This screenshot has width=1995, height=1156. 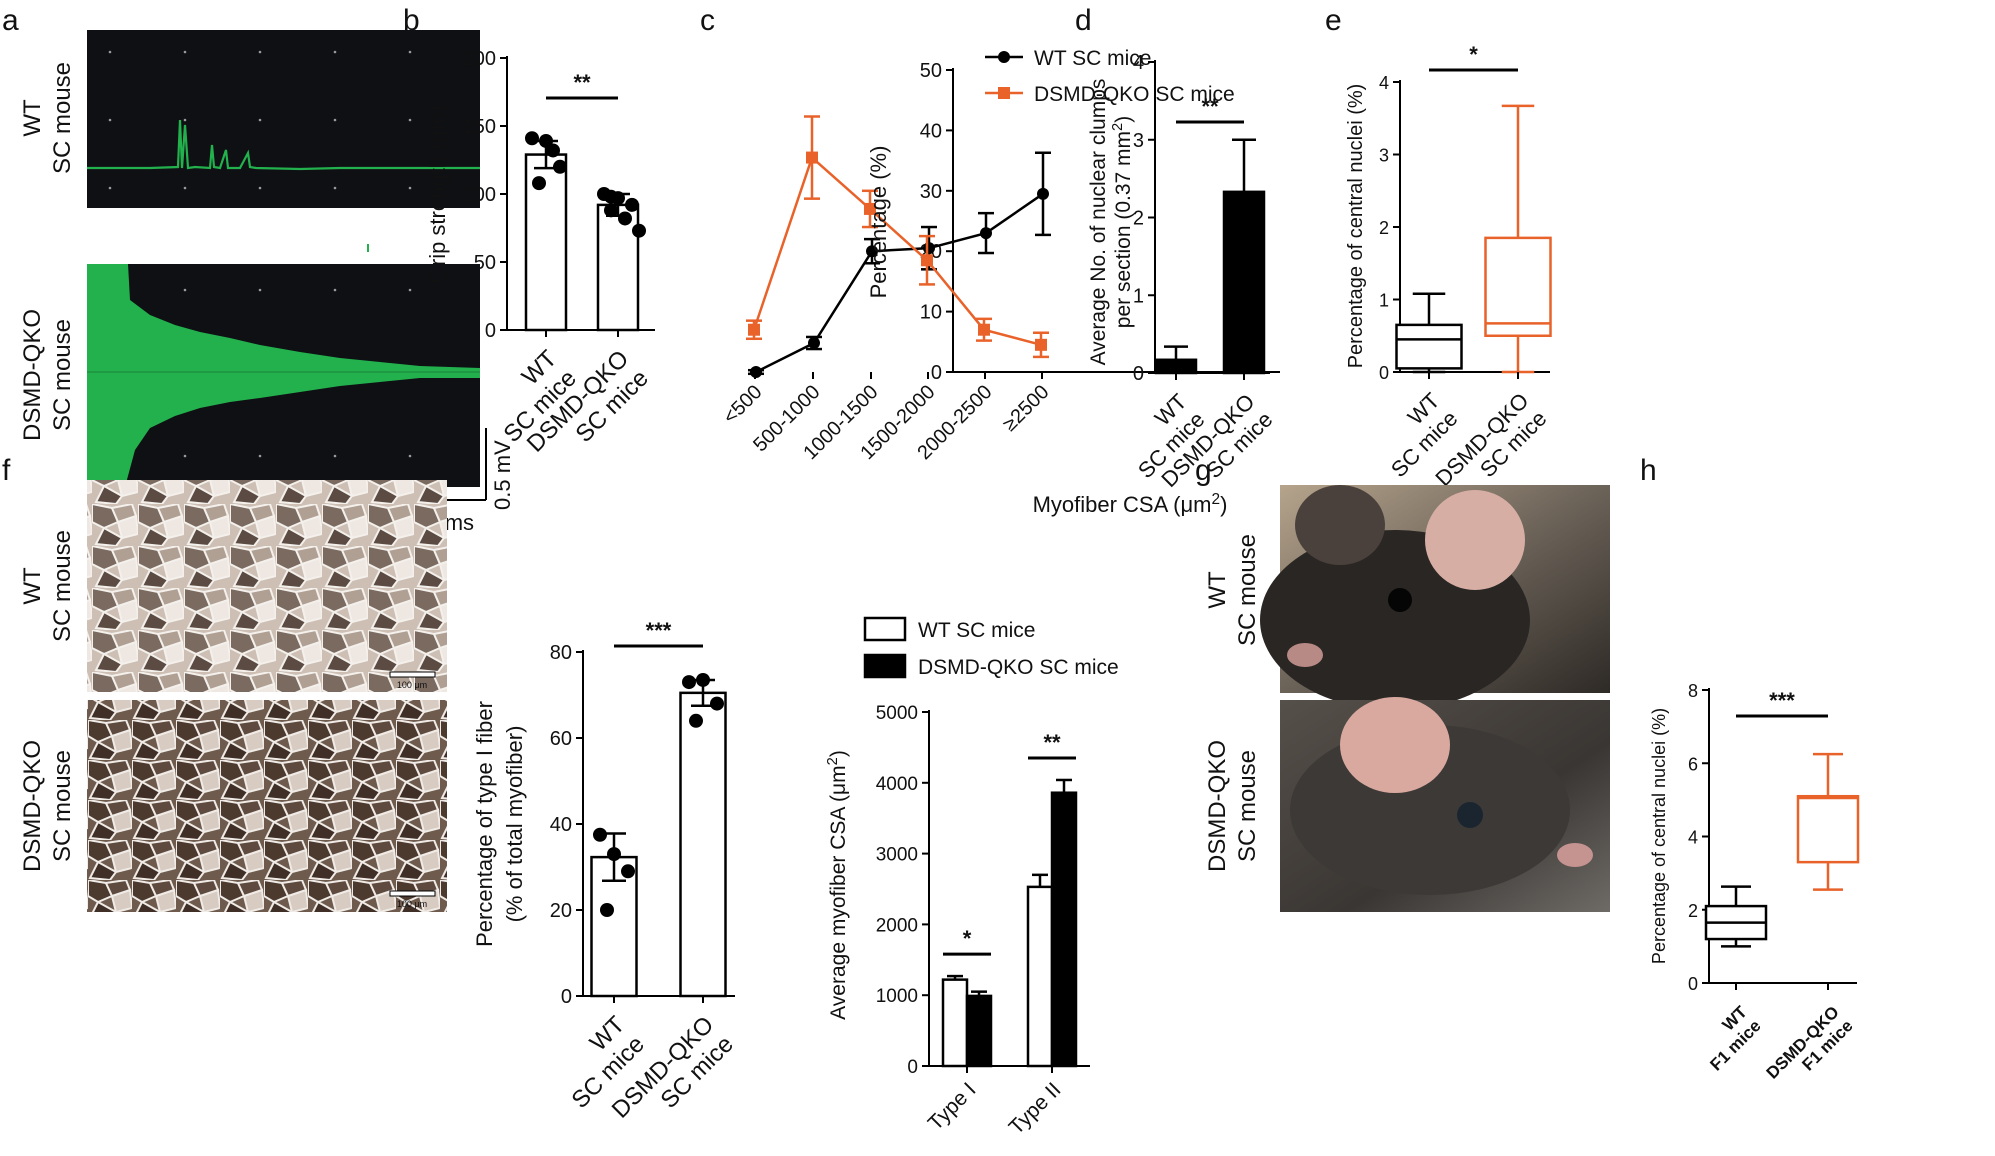 I want to click on y-tick-label: 1, so click(x=1138, y=296).